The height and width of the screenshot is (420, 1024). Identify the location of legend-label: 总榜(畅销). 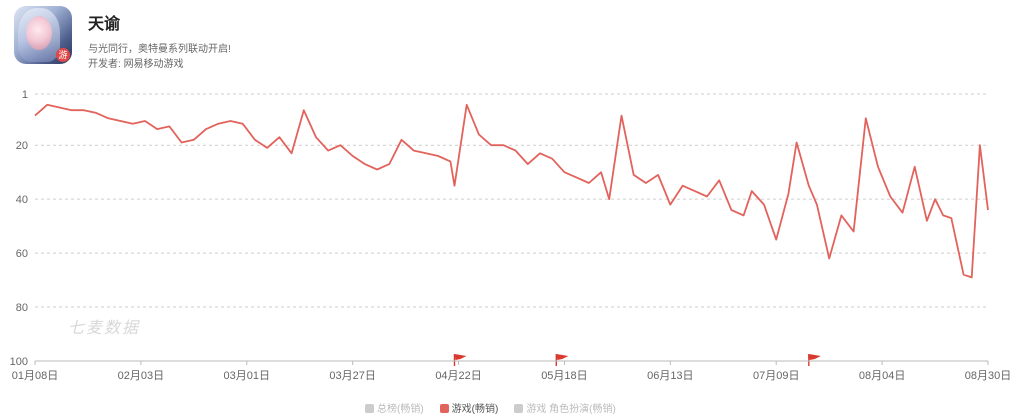
(400, 409).